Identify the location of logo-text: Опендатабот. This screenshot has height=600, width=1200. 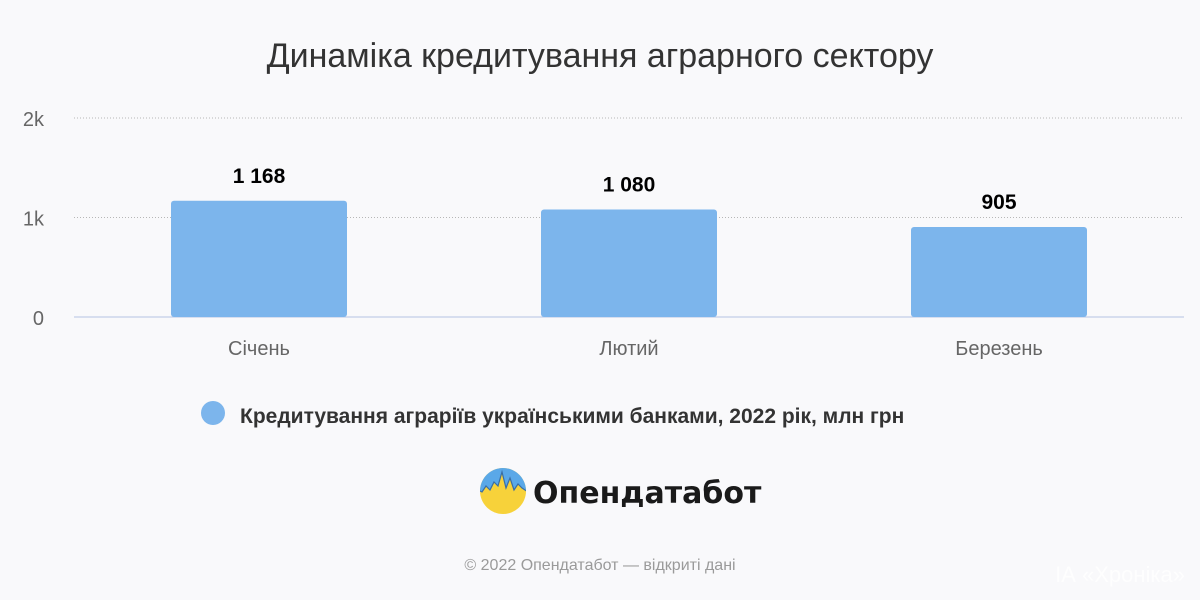
(647, 493).